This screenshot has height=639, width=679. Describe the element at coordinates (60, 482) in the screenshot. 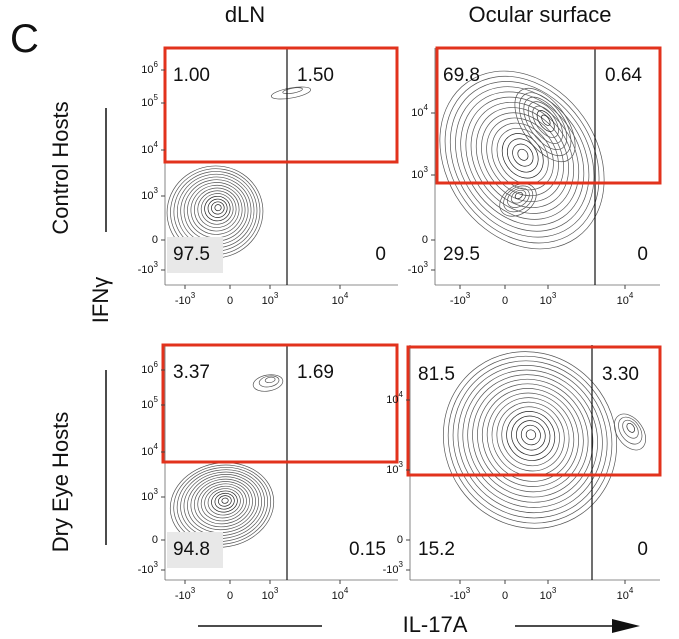

I see `row-label: Dry Eye Hosts` at that location.